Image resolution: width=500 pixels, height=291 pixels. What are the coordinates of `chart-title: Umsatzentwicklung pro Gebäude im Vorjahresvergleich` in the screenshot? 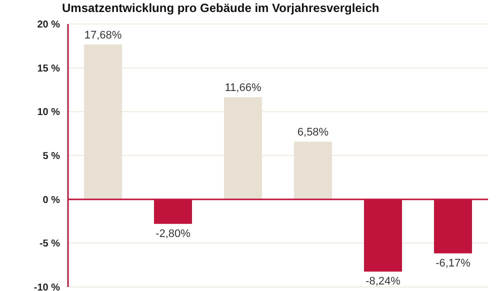 It's located at (220, 8).